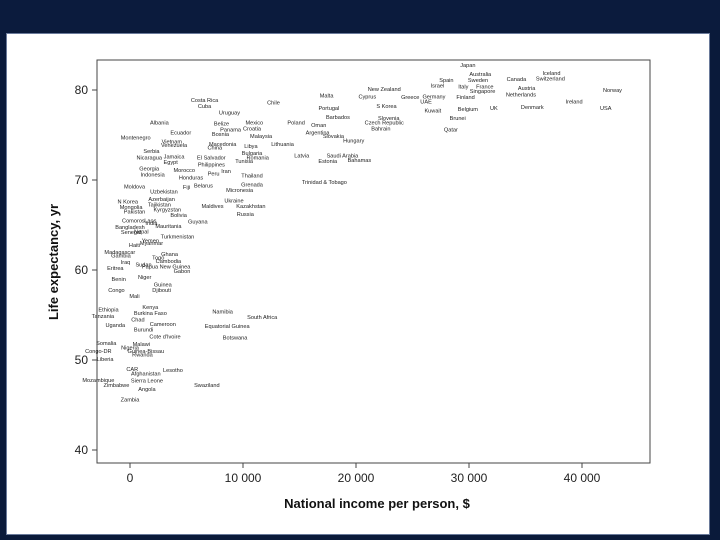 The width and height of the screenshot is (720, 540). I want to click on data-point-label: Burkina Faso, so click(150, 314).